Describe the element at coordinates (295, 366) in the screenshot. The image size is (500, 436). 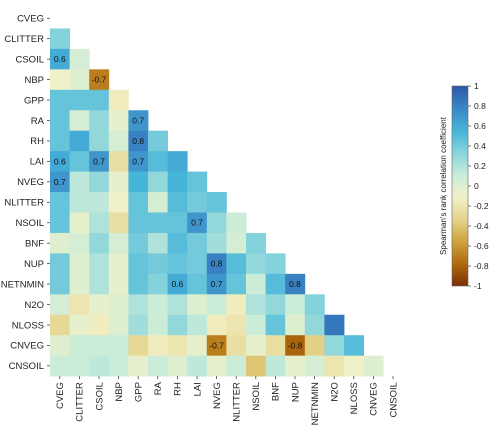
I see `heatmap-cell-cnsoil-nup` at that location.